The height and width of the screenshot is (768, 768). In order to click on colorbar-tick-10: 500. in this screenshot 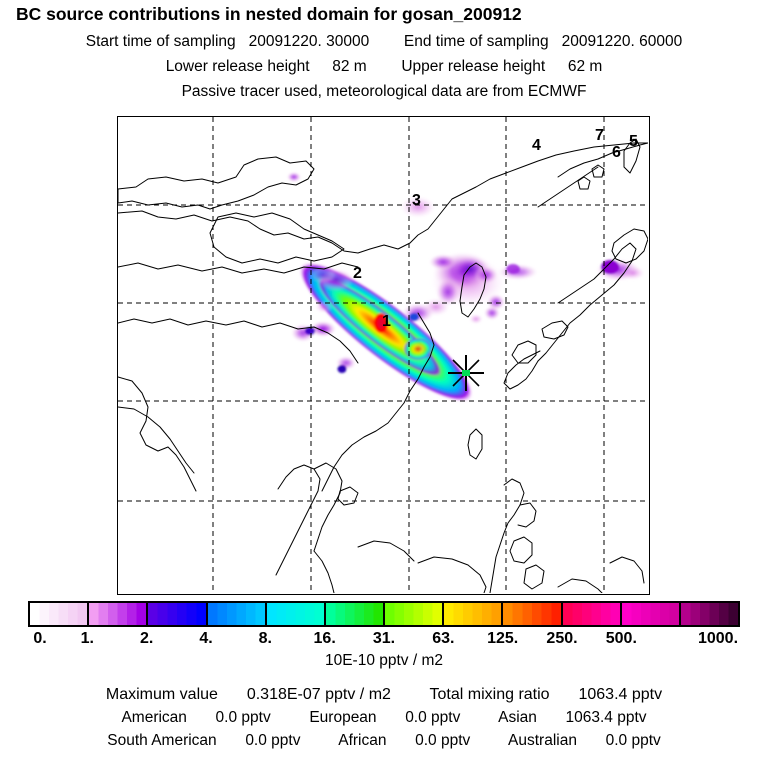, I will do `click(621, 638)`.